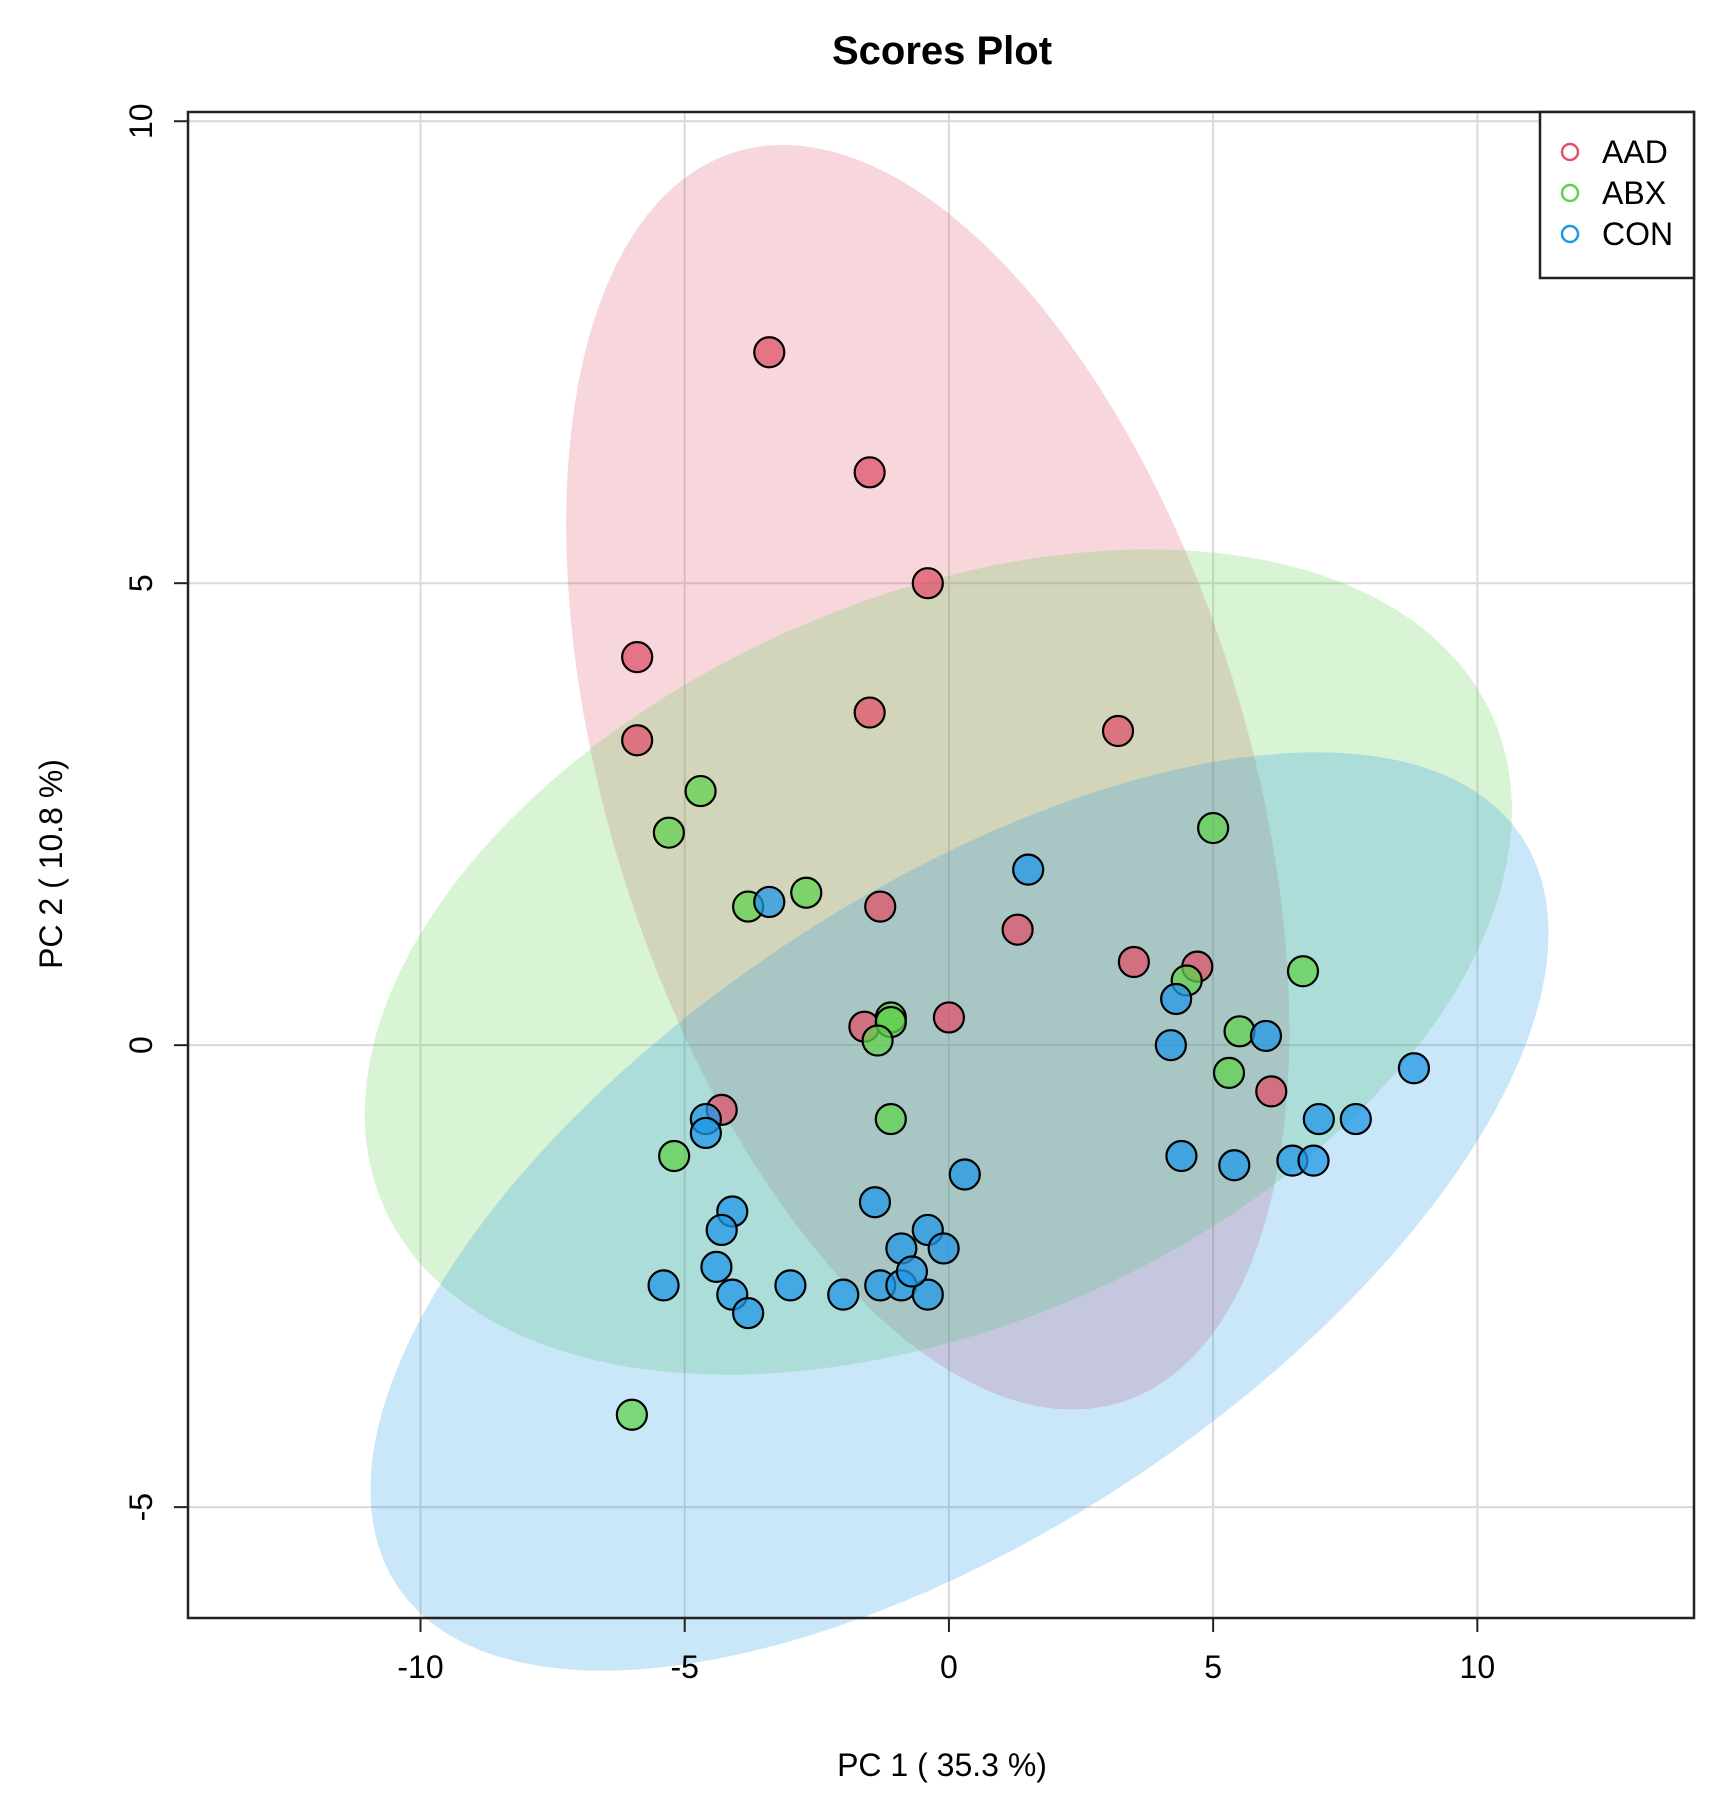  I want to click on x-tick-label-0: -10, so click(420, 1667).